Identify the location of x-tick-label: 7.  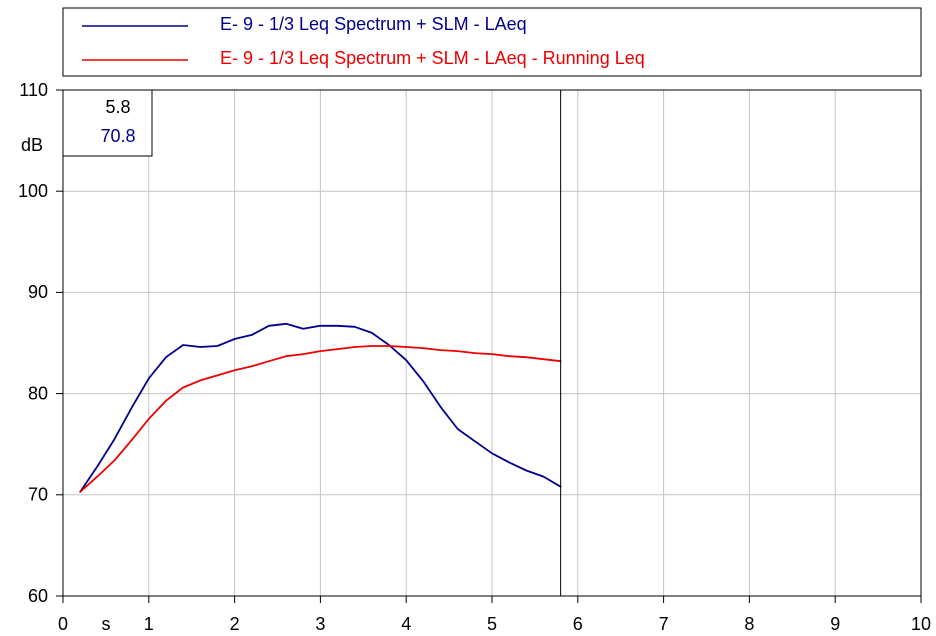
(664, 624).